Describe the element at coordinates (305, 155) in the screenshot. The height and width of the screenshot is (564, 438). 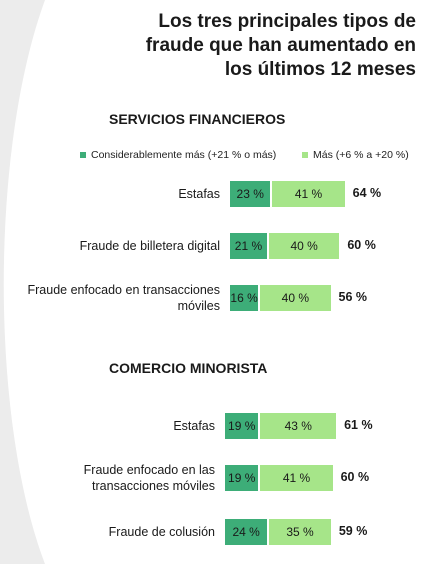
I see `legend-swatch-more` at that location.